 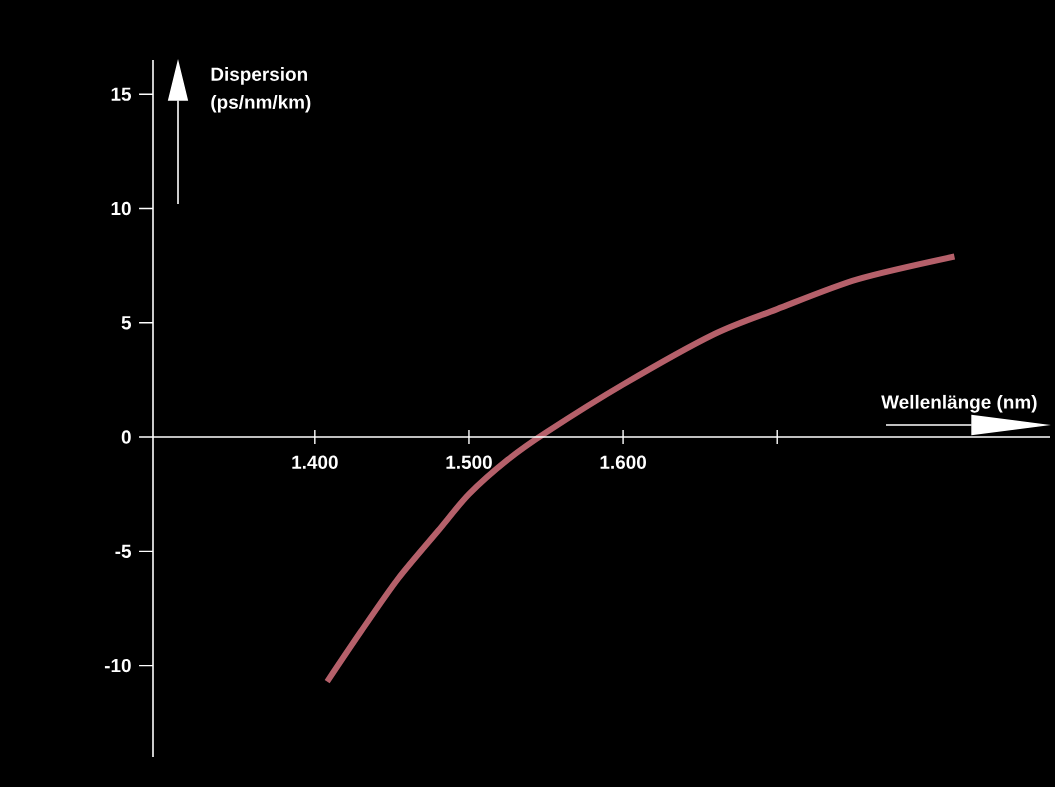 I want to click on y-tick-label: 10, so click(x=121, y=208).